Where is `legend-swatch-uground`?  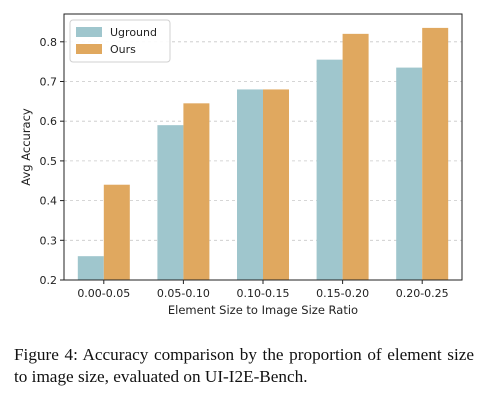
legend-swatch-uground is located at coordinates (89, 32).